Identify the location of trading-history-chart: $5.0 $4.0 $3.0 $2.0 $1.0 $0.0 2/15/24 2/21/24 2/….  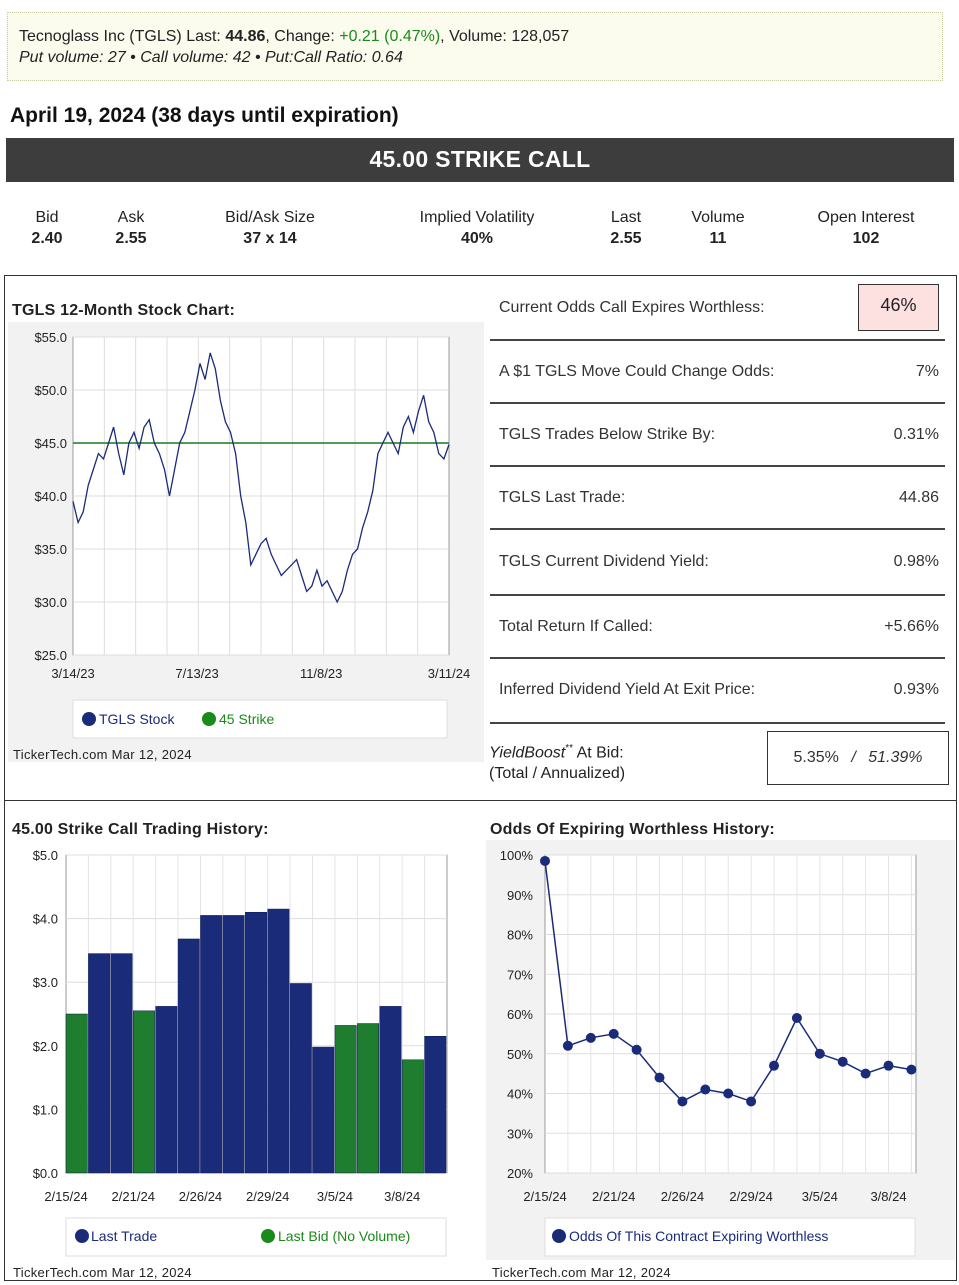
(240, 1052).